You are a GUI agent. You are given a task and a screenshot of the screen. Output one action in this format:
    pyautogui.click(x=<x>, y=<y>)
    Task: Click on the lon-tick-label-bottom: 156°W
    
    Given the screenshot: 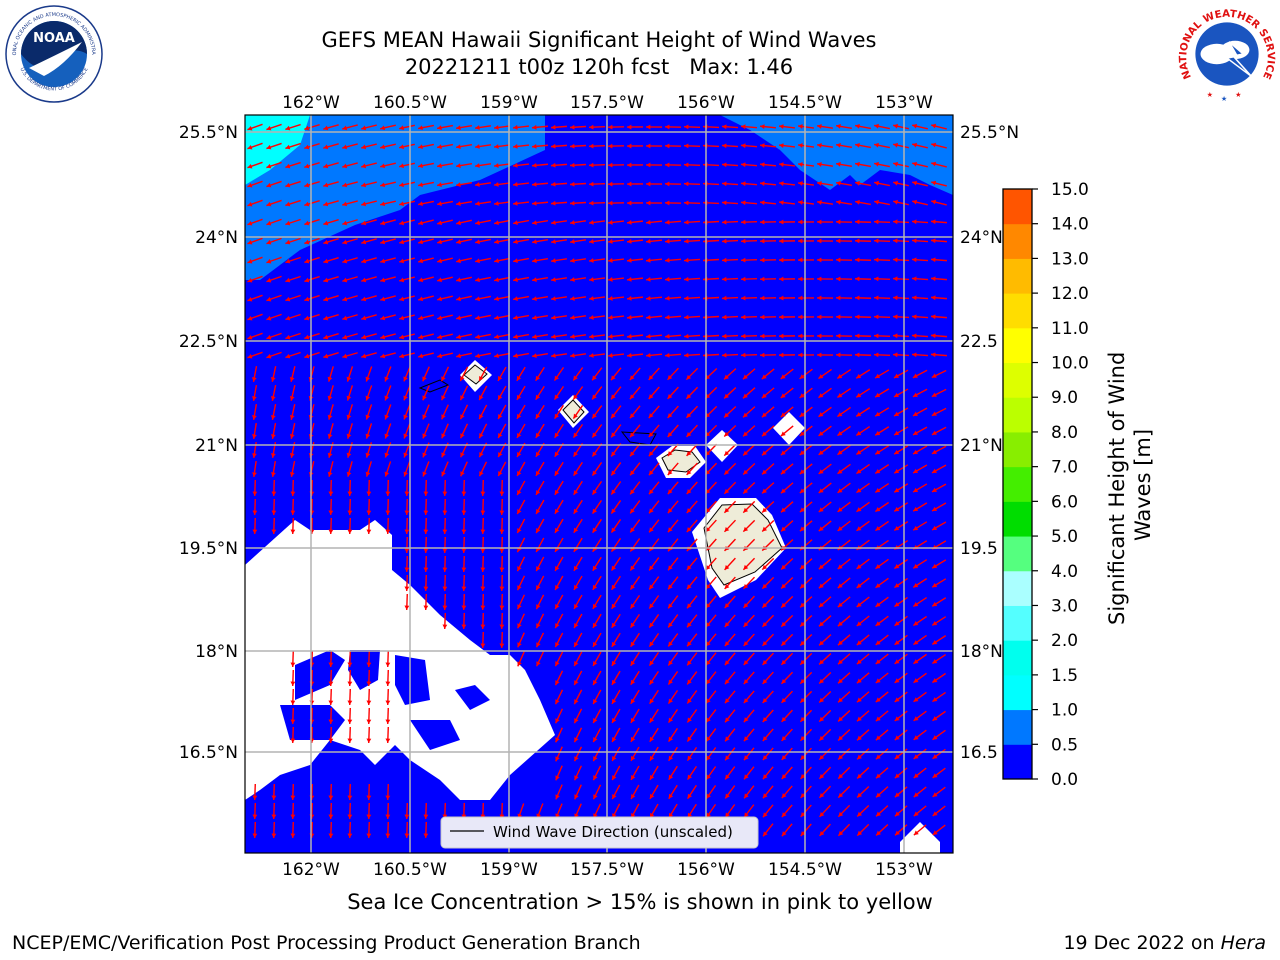 What is the action you would take?
    pyautogui.click(x=706, y=870)
    